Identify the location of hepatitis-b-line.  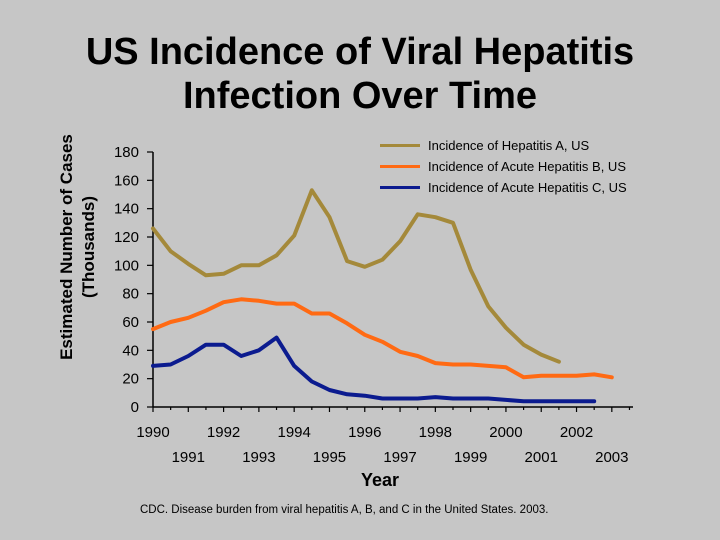
(382, 338).